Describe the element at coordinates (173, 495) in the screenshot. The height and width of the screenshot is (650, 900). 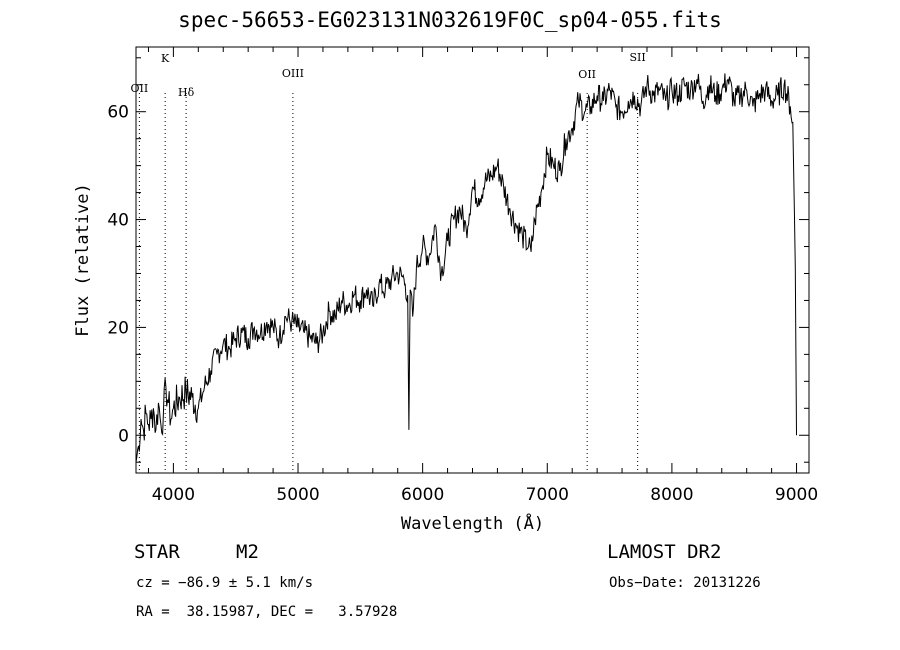
I see `x-tick-label-4000: 4000` at that location.